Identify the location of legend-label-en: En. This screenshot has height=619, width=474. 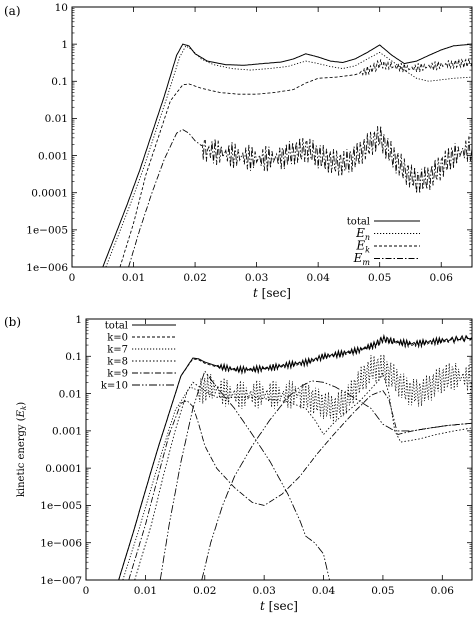
(362, 234).